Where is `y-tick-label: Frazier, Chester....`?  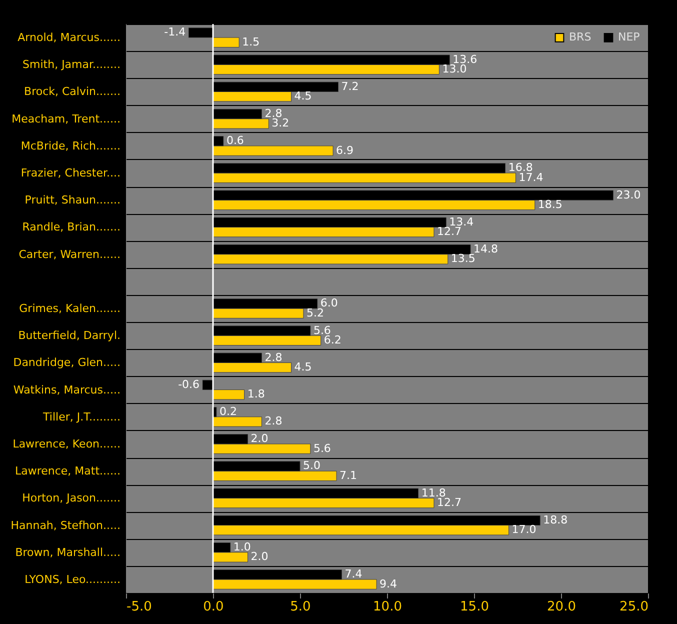
y-tick-label: Frazier, Chester.... is located at coordinates (70, 173).